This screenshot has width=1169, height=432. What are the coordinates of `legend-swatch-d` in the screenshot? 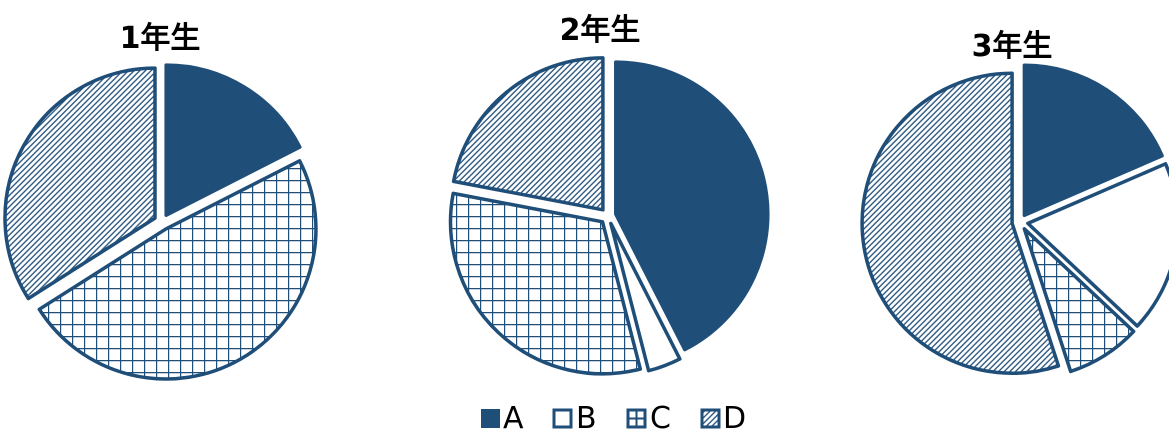 It's located at (710, 418).